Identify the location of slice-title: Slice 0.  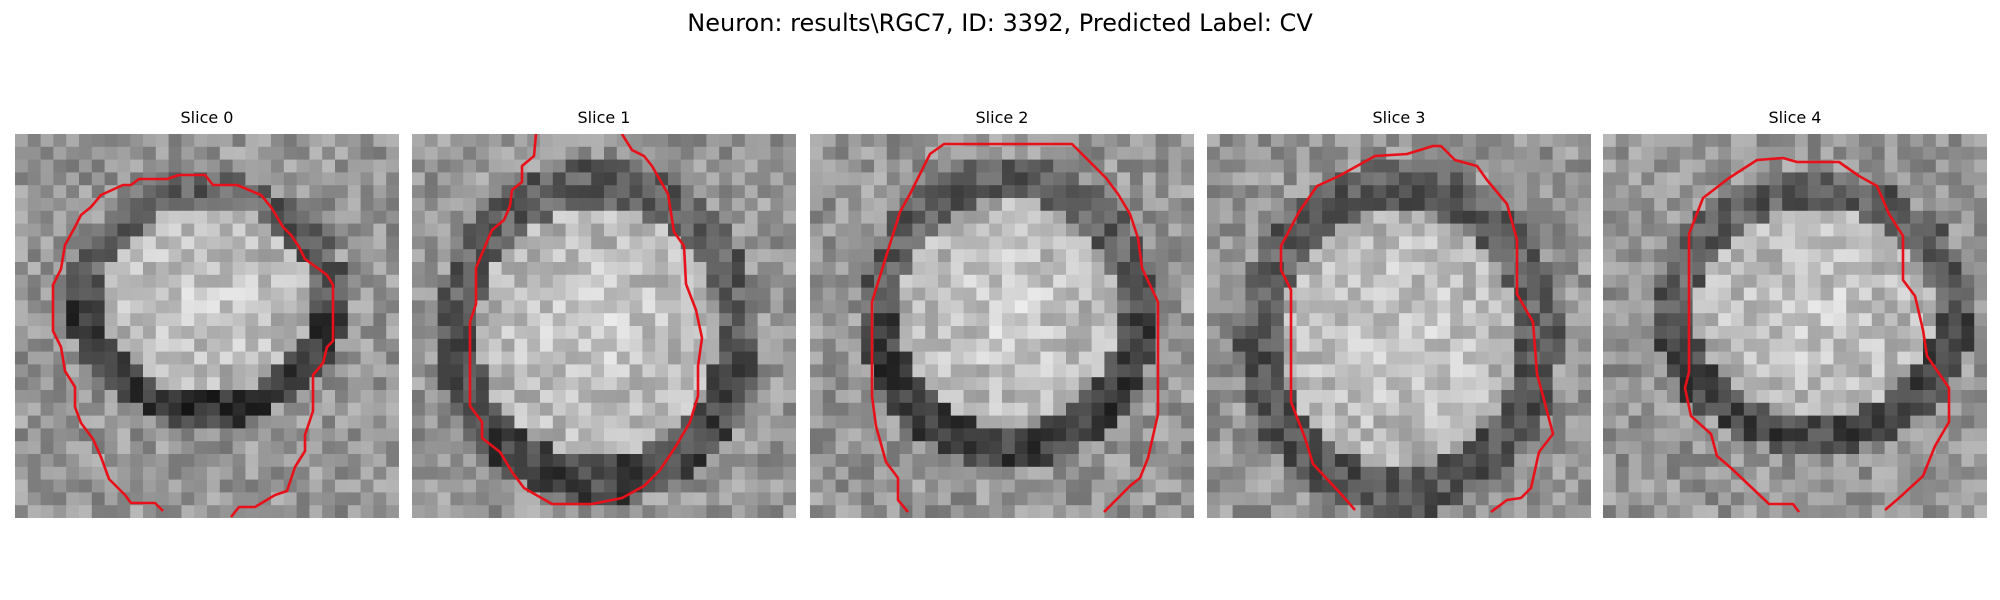
(207, 117).